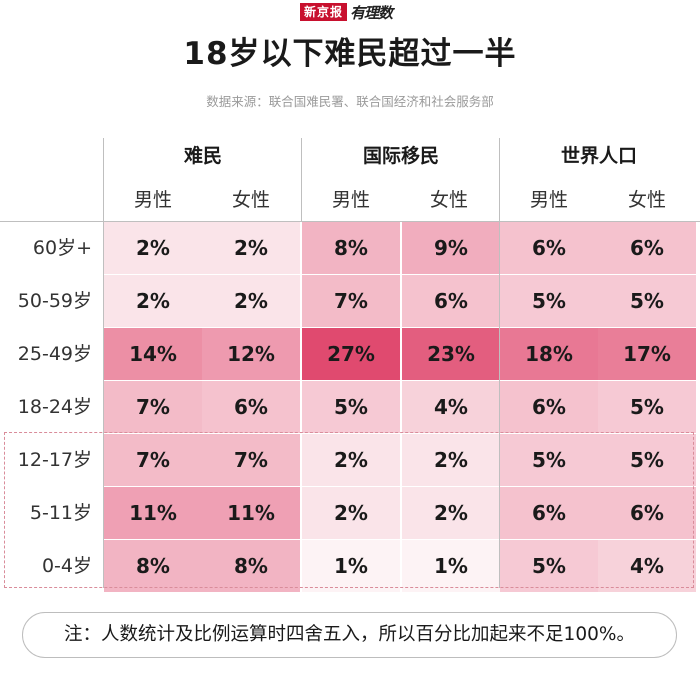 Image resolution: width=700 pixels, height=683 pixels. I want to click on group-header: 世界人口, so click(598, 156).